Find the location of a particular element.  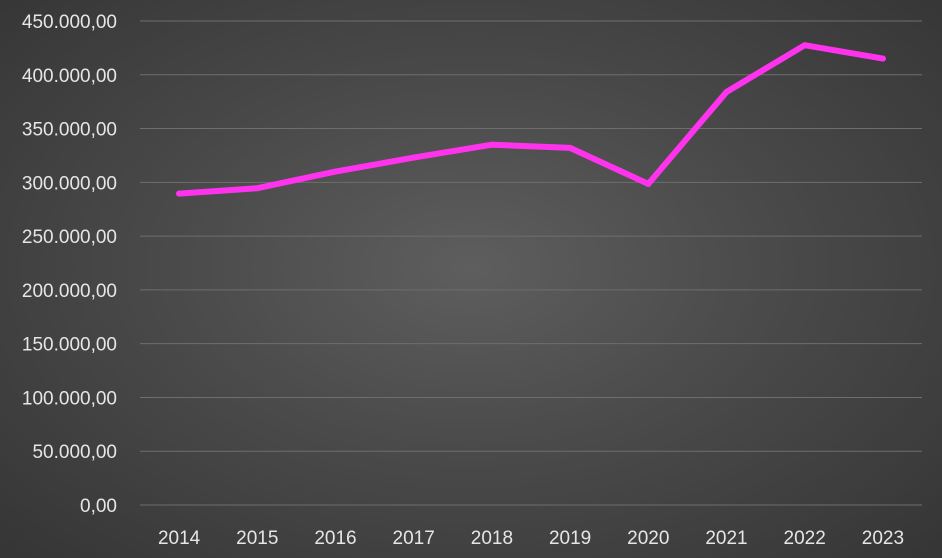

y-tick-label: 350.000,00 is located at coordinates (69, 130).